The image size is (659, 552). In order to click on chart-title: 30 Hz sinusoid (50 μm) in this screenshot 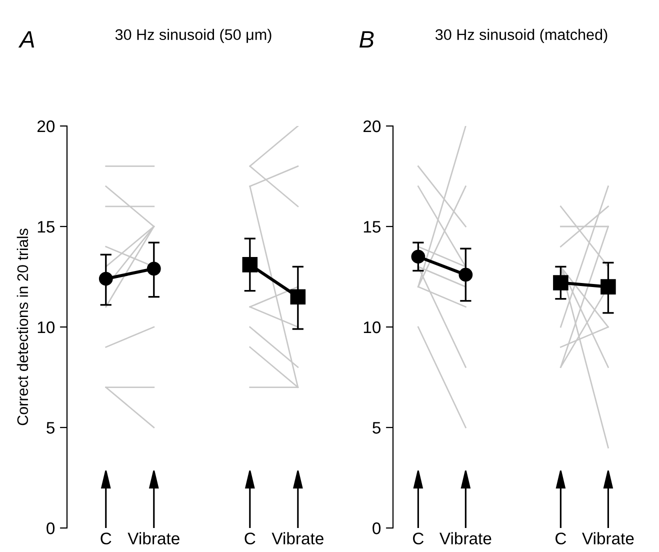, I will do `click(193, 36)`.